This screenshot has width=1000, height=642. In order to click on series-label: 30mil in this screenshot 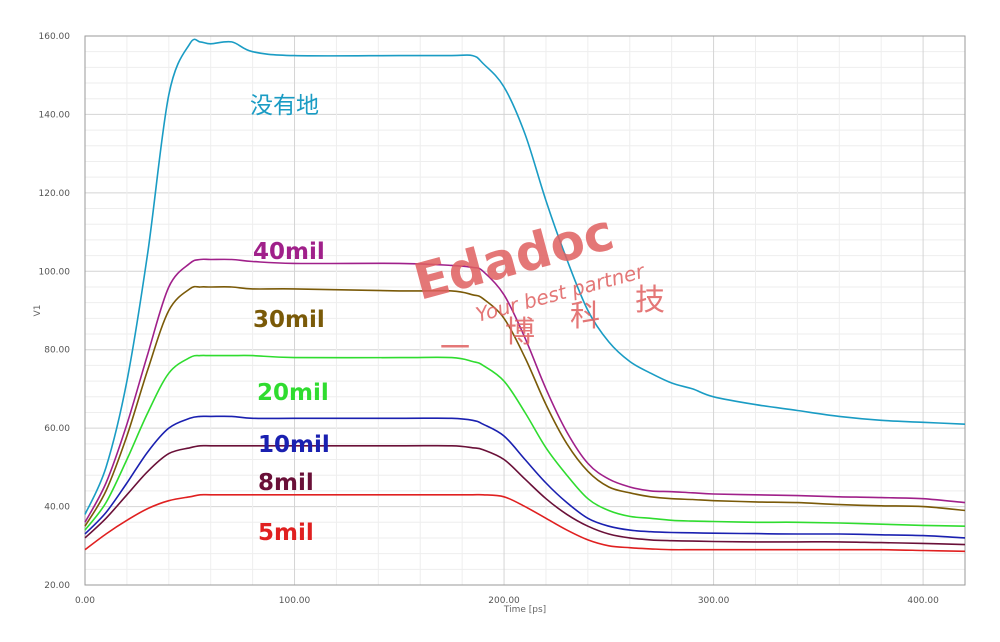, I will do `click(289, 320)`.